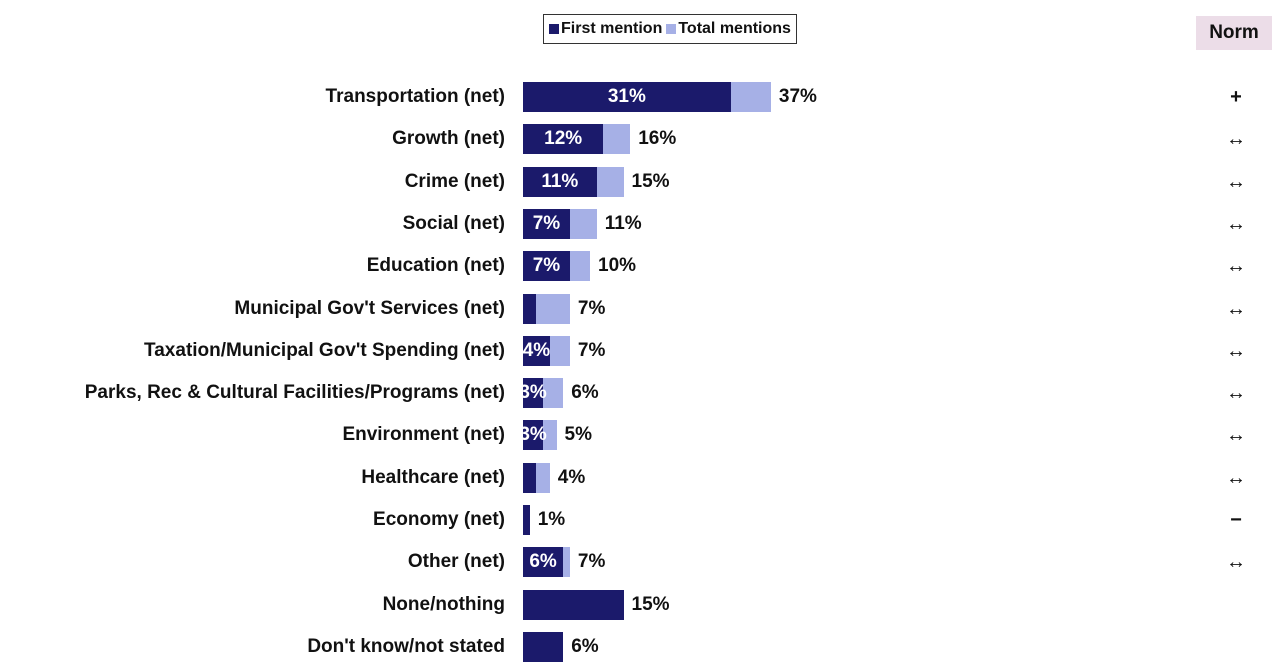 The image size is (1277, 662). Describe the element at coordinates (369, 308) in the screenshot. I see `category-label: Municipal Gov't Services (net)` at that location.